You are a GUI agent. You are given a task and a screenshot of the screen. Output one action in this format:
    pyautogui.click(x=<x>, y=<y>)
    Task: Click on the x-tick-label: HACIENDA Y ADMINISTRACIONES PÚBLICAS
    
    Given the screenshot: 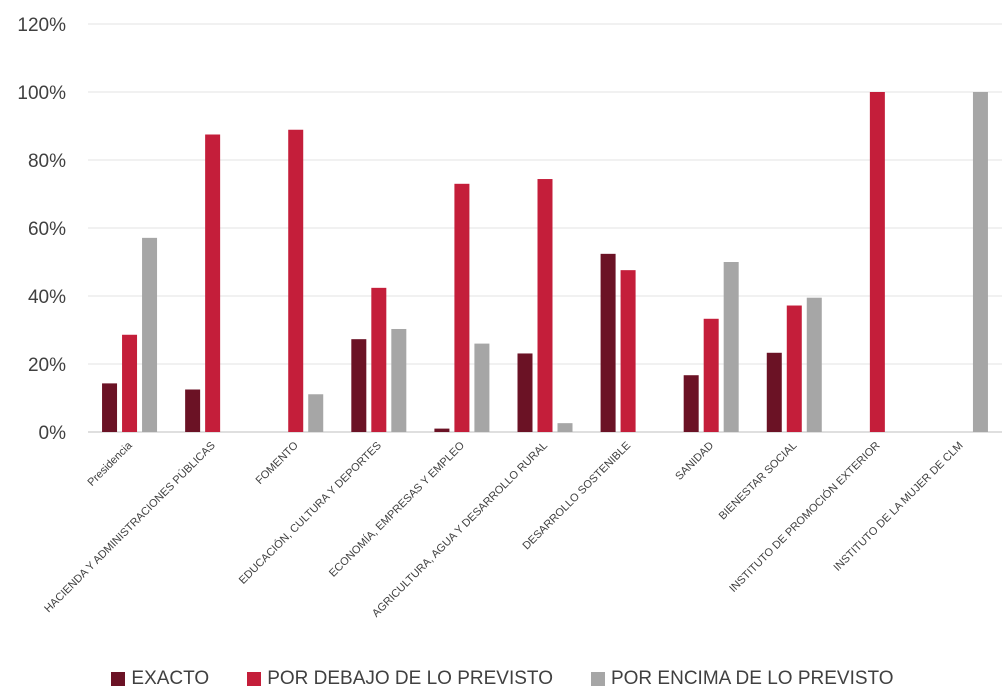 What is the action you would take?
    pyautogui.click(x=130, y=527)
    